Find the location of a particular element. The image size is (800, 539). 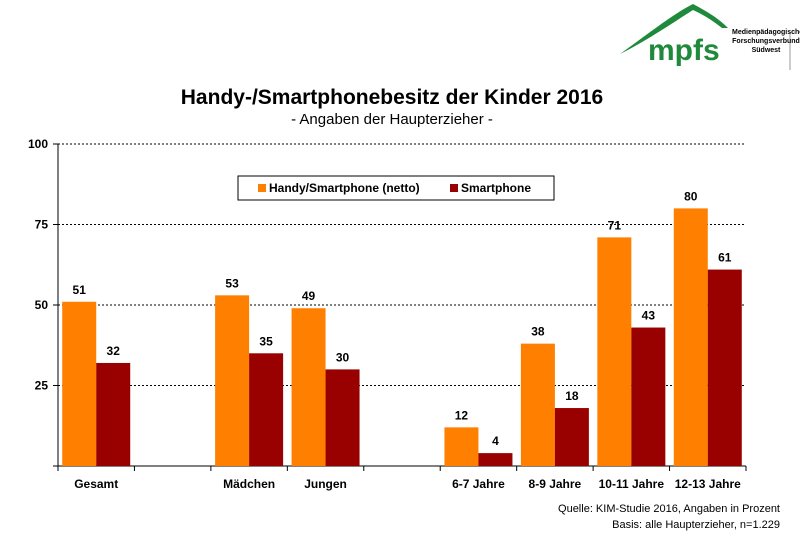

x-tick-label: Gesamt is located at coordinates (96, 484).